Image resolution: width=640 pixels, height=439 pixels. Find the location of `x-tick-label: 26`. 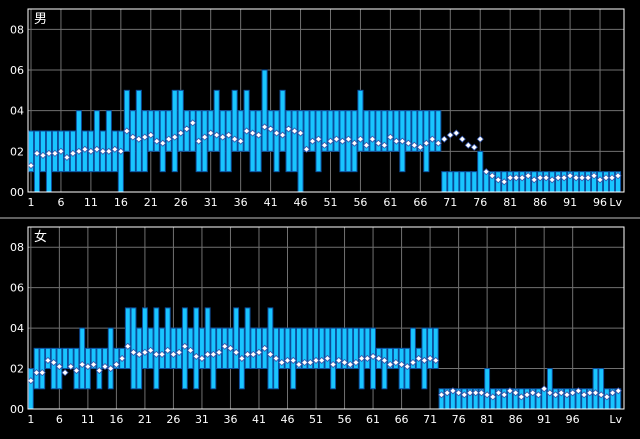

x-tick-label: 26 is located at coordinates (181, 202).